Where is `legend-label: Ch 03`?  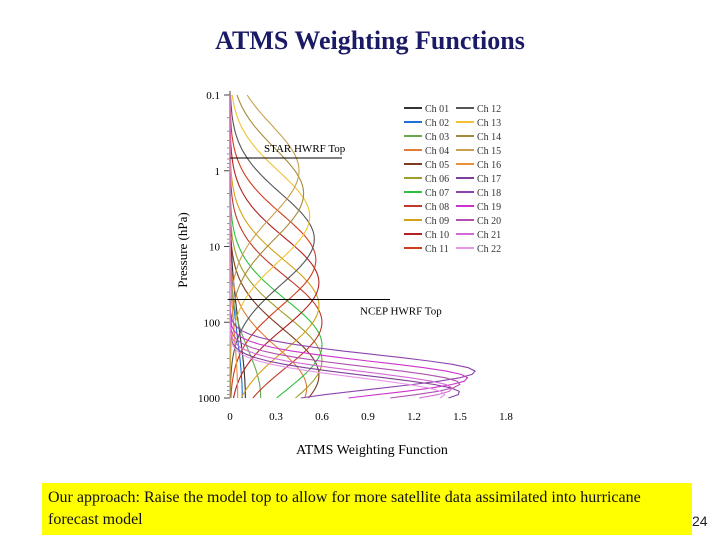
legend-label: Ch 03 is located at coordinates (437, 137).